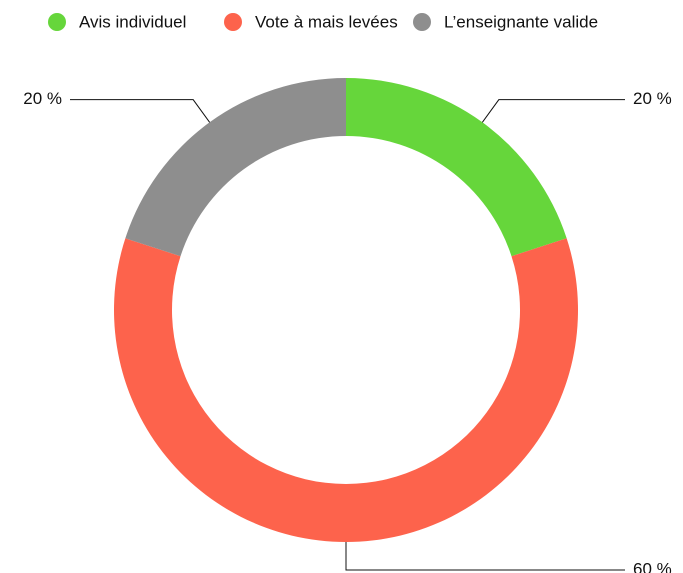 The width and height of the screenshot is (683, 573). I want to click on data-label: 60 %, so click(652, 566).